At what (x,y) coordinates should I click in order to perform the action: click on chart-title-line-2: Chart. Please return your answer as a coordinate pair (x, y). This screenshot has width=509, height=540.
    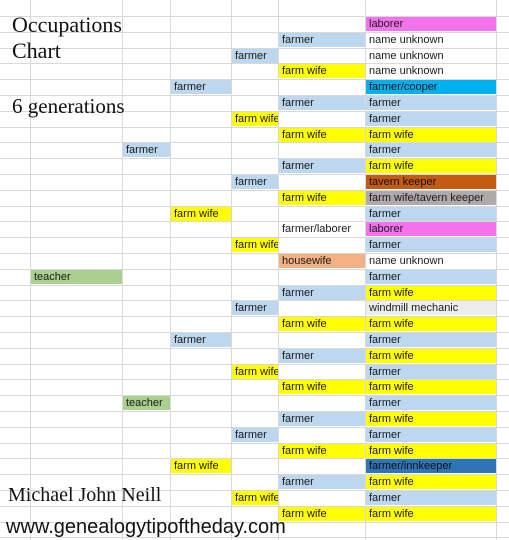
    Looking at the image, I should click on (36, 50).